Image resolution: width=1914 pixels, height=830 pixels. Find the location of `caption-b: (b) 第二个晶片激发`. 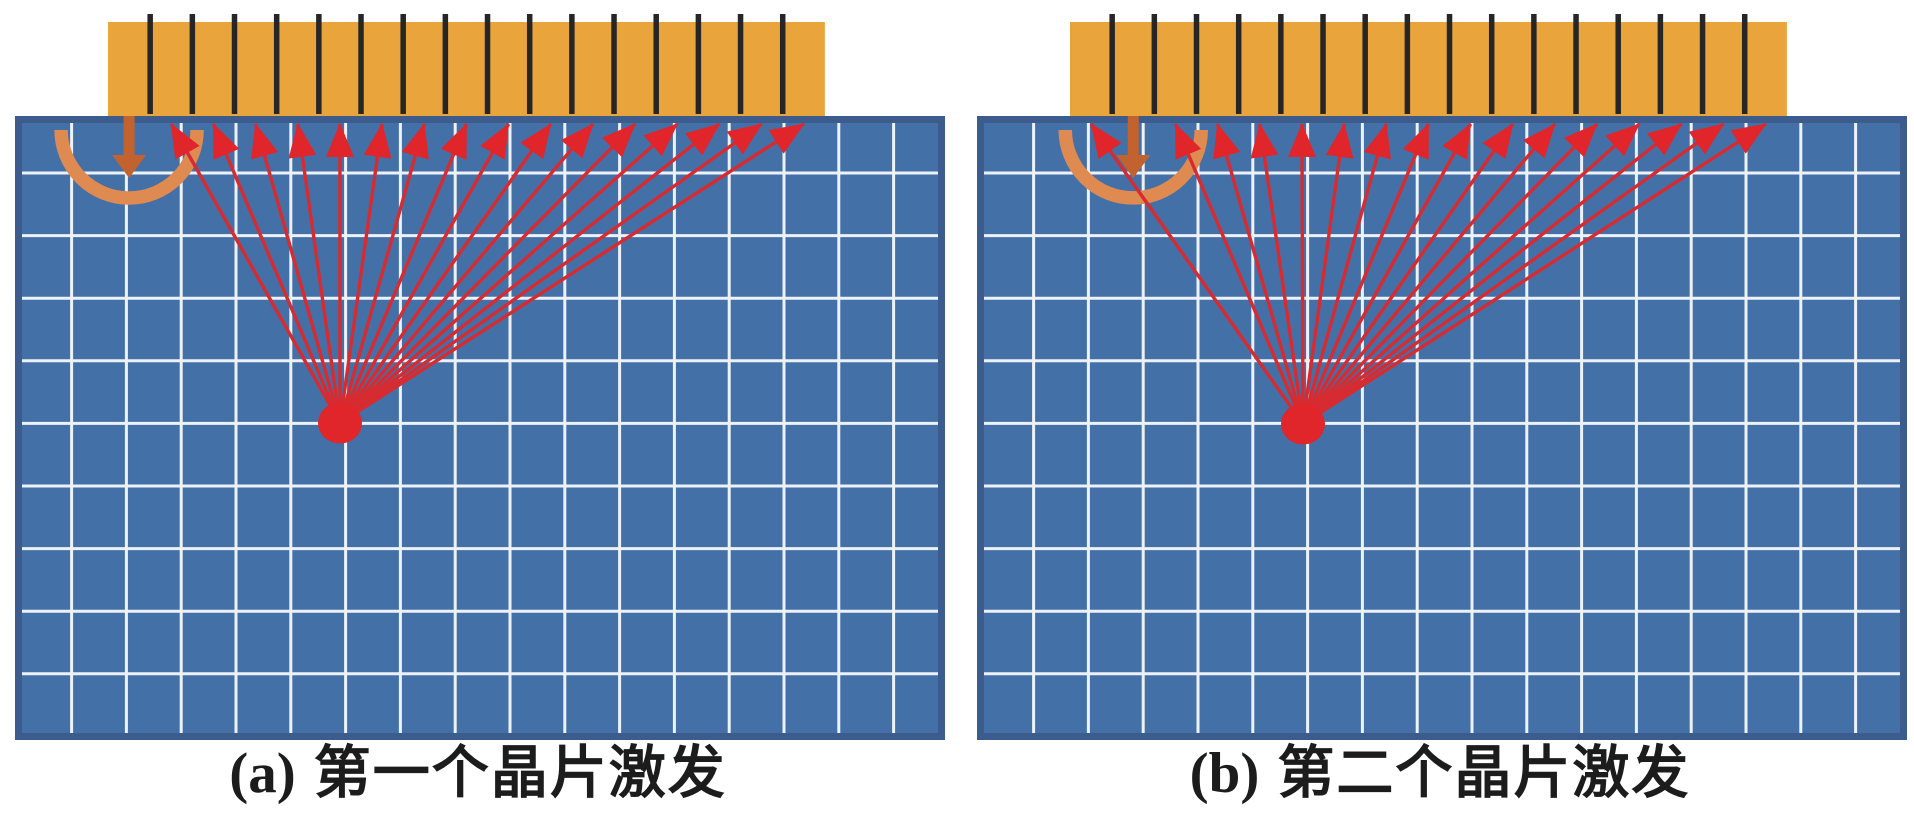

caption-b: (b) 第二个晶片激发 is located at coordinates (1440, 774).